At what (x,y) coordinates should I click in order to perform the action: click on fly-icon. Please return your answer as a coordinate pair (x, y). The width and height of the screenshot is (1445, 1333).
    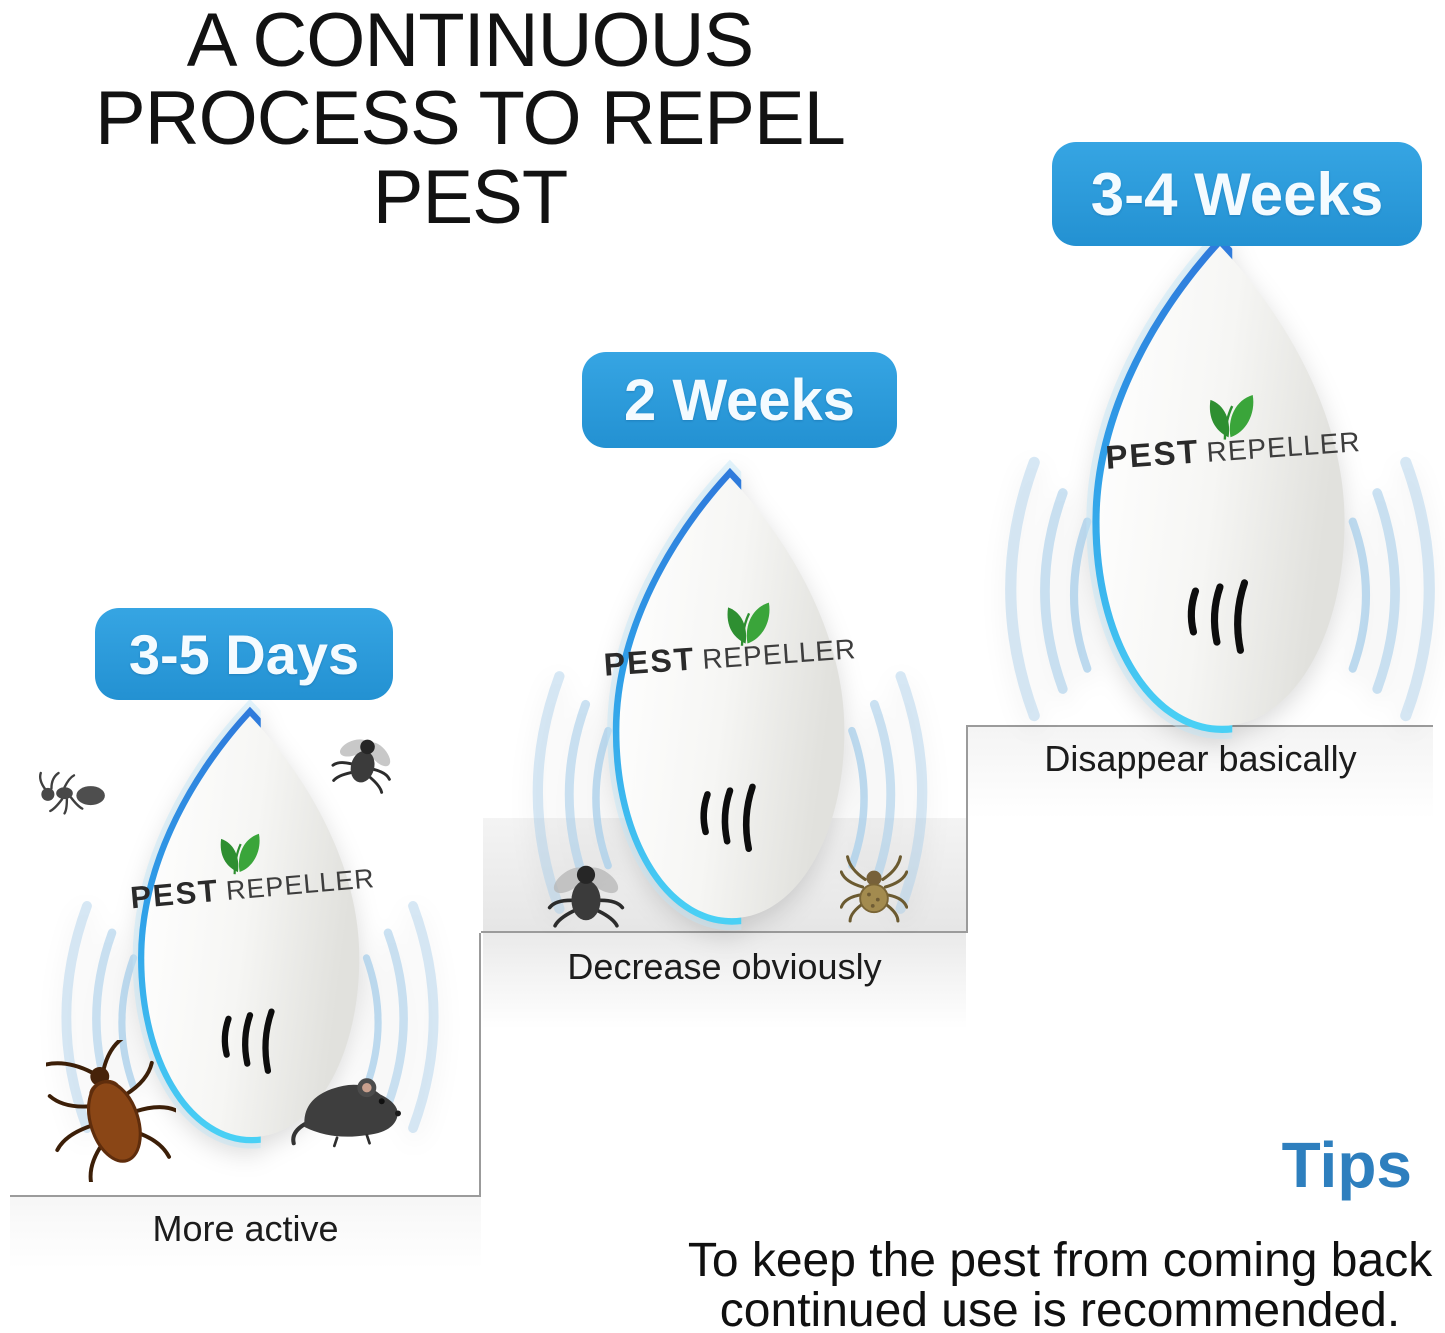
    Looking at the image, I should click on (586, 893).